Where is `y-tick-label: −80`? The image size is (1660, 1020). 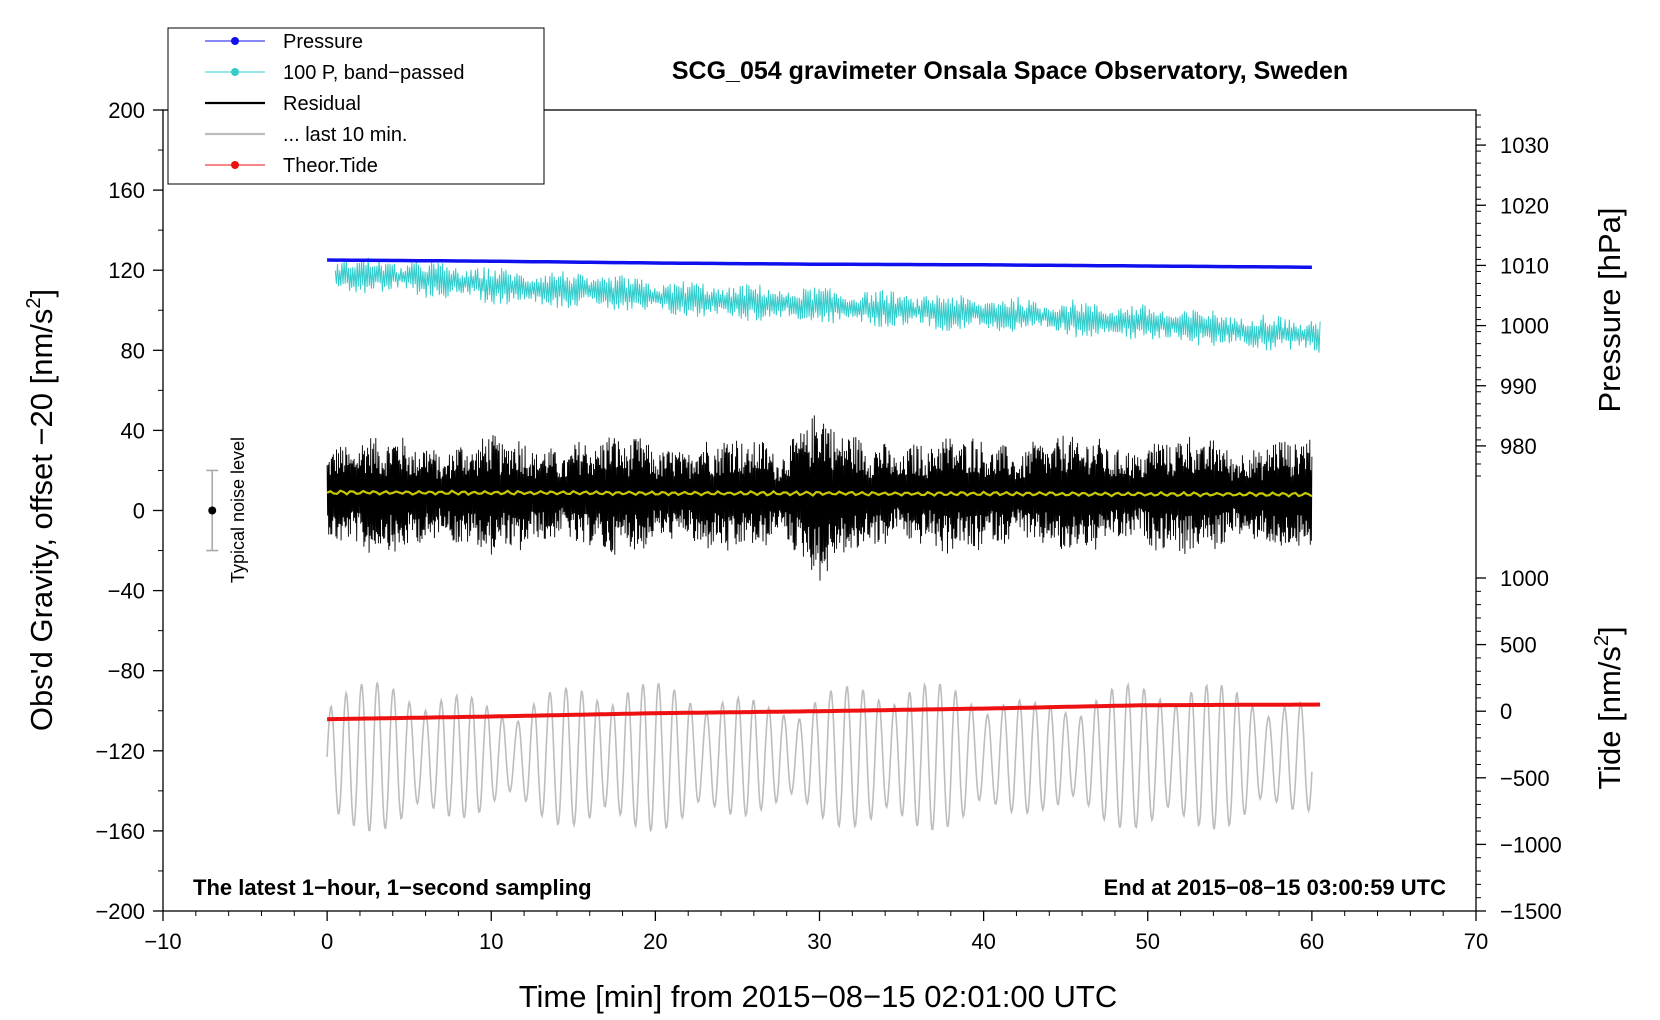 y-tick-label: −80 is located at coordinates (126, 671).